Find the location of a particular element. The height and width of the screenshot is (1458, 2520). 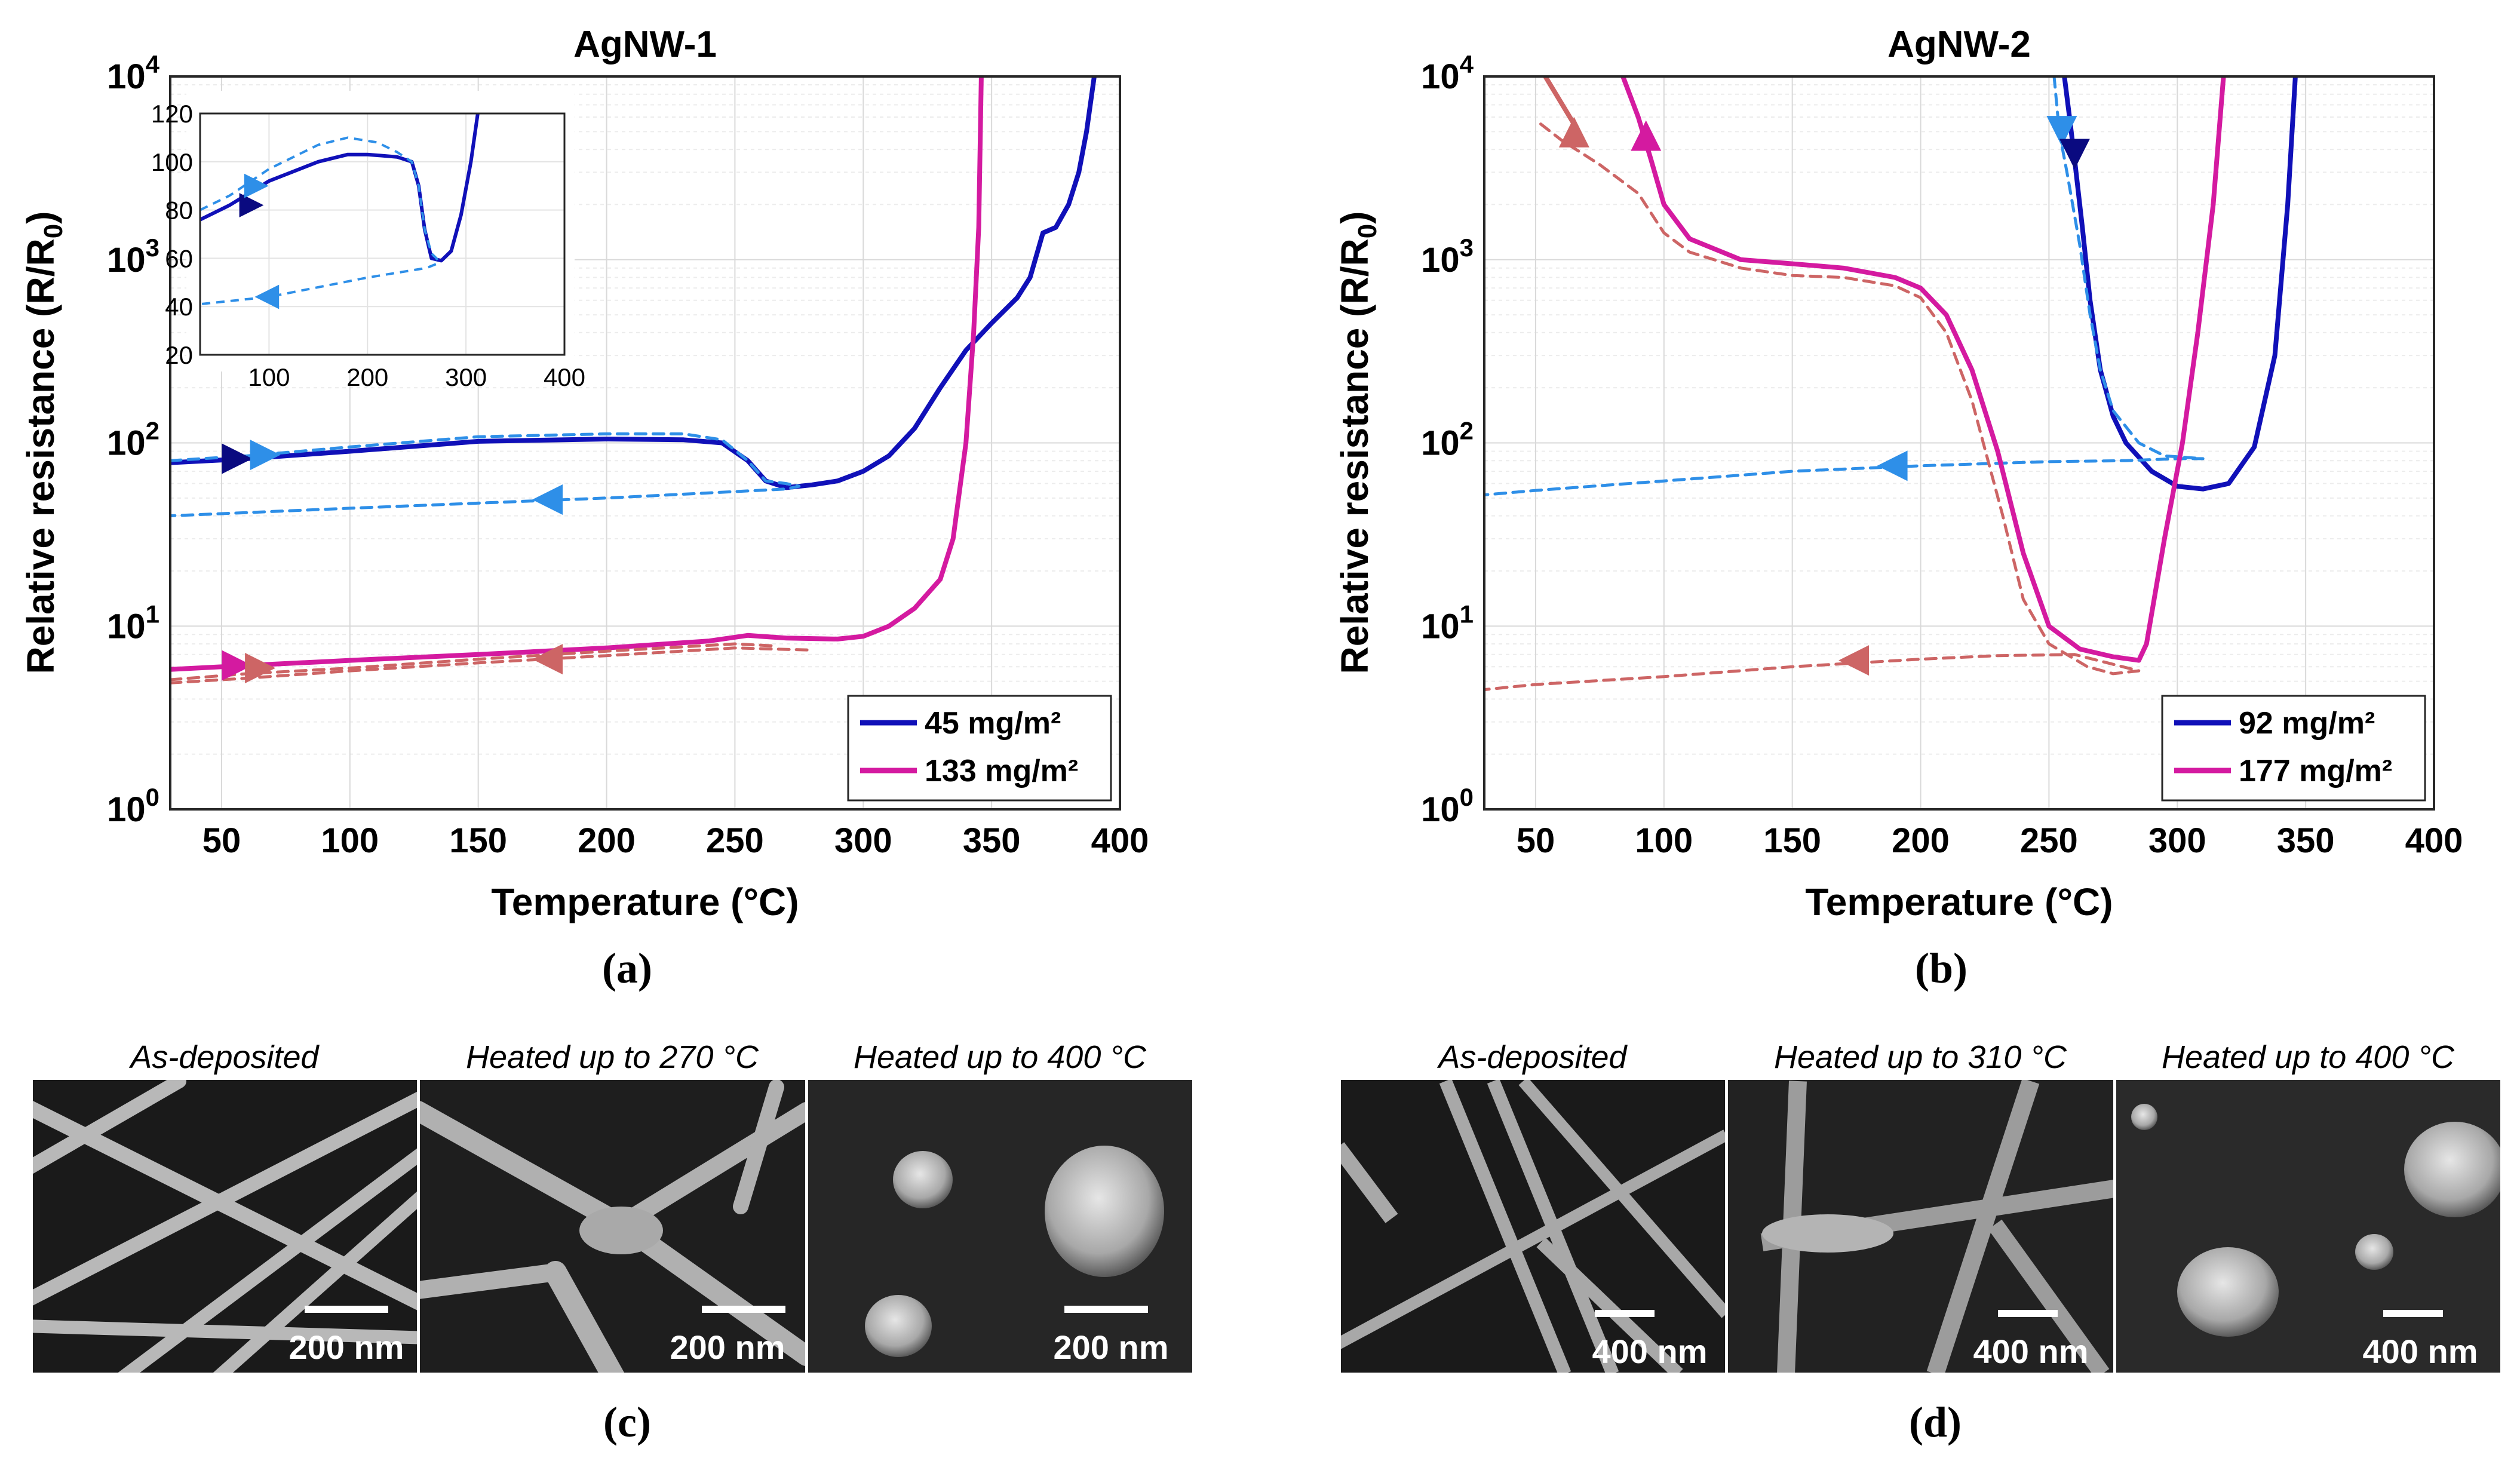

sem-d1-scale-bar is located at coordinates (1625, 1313).